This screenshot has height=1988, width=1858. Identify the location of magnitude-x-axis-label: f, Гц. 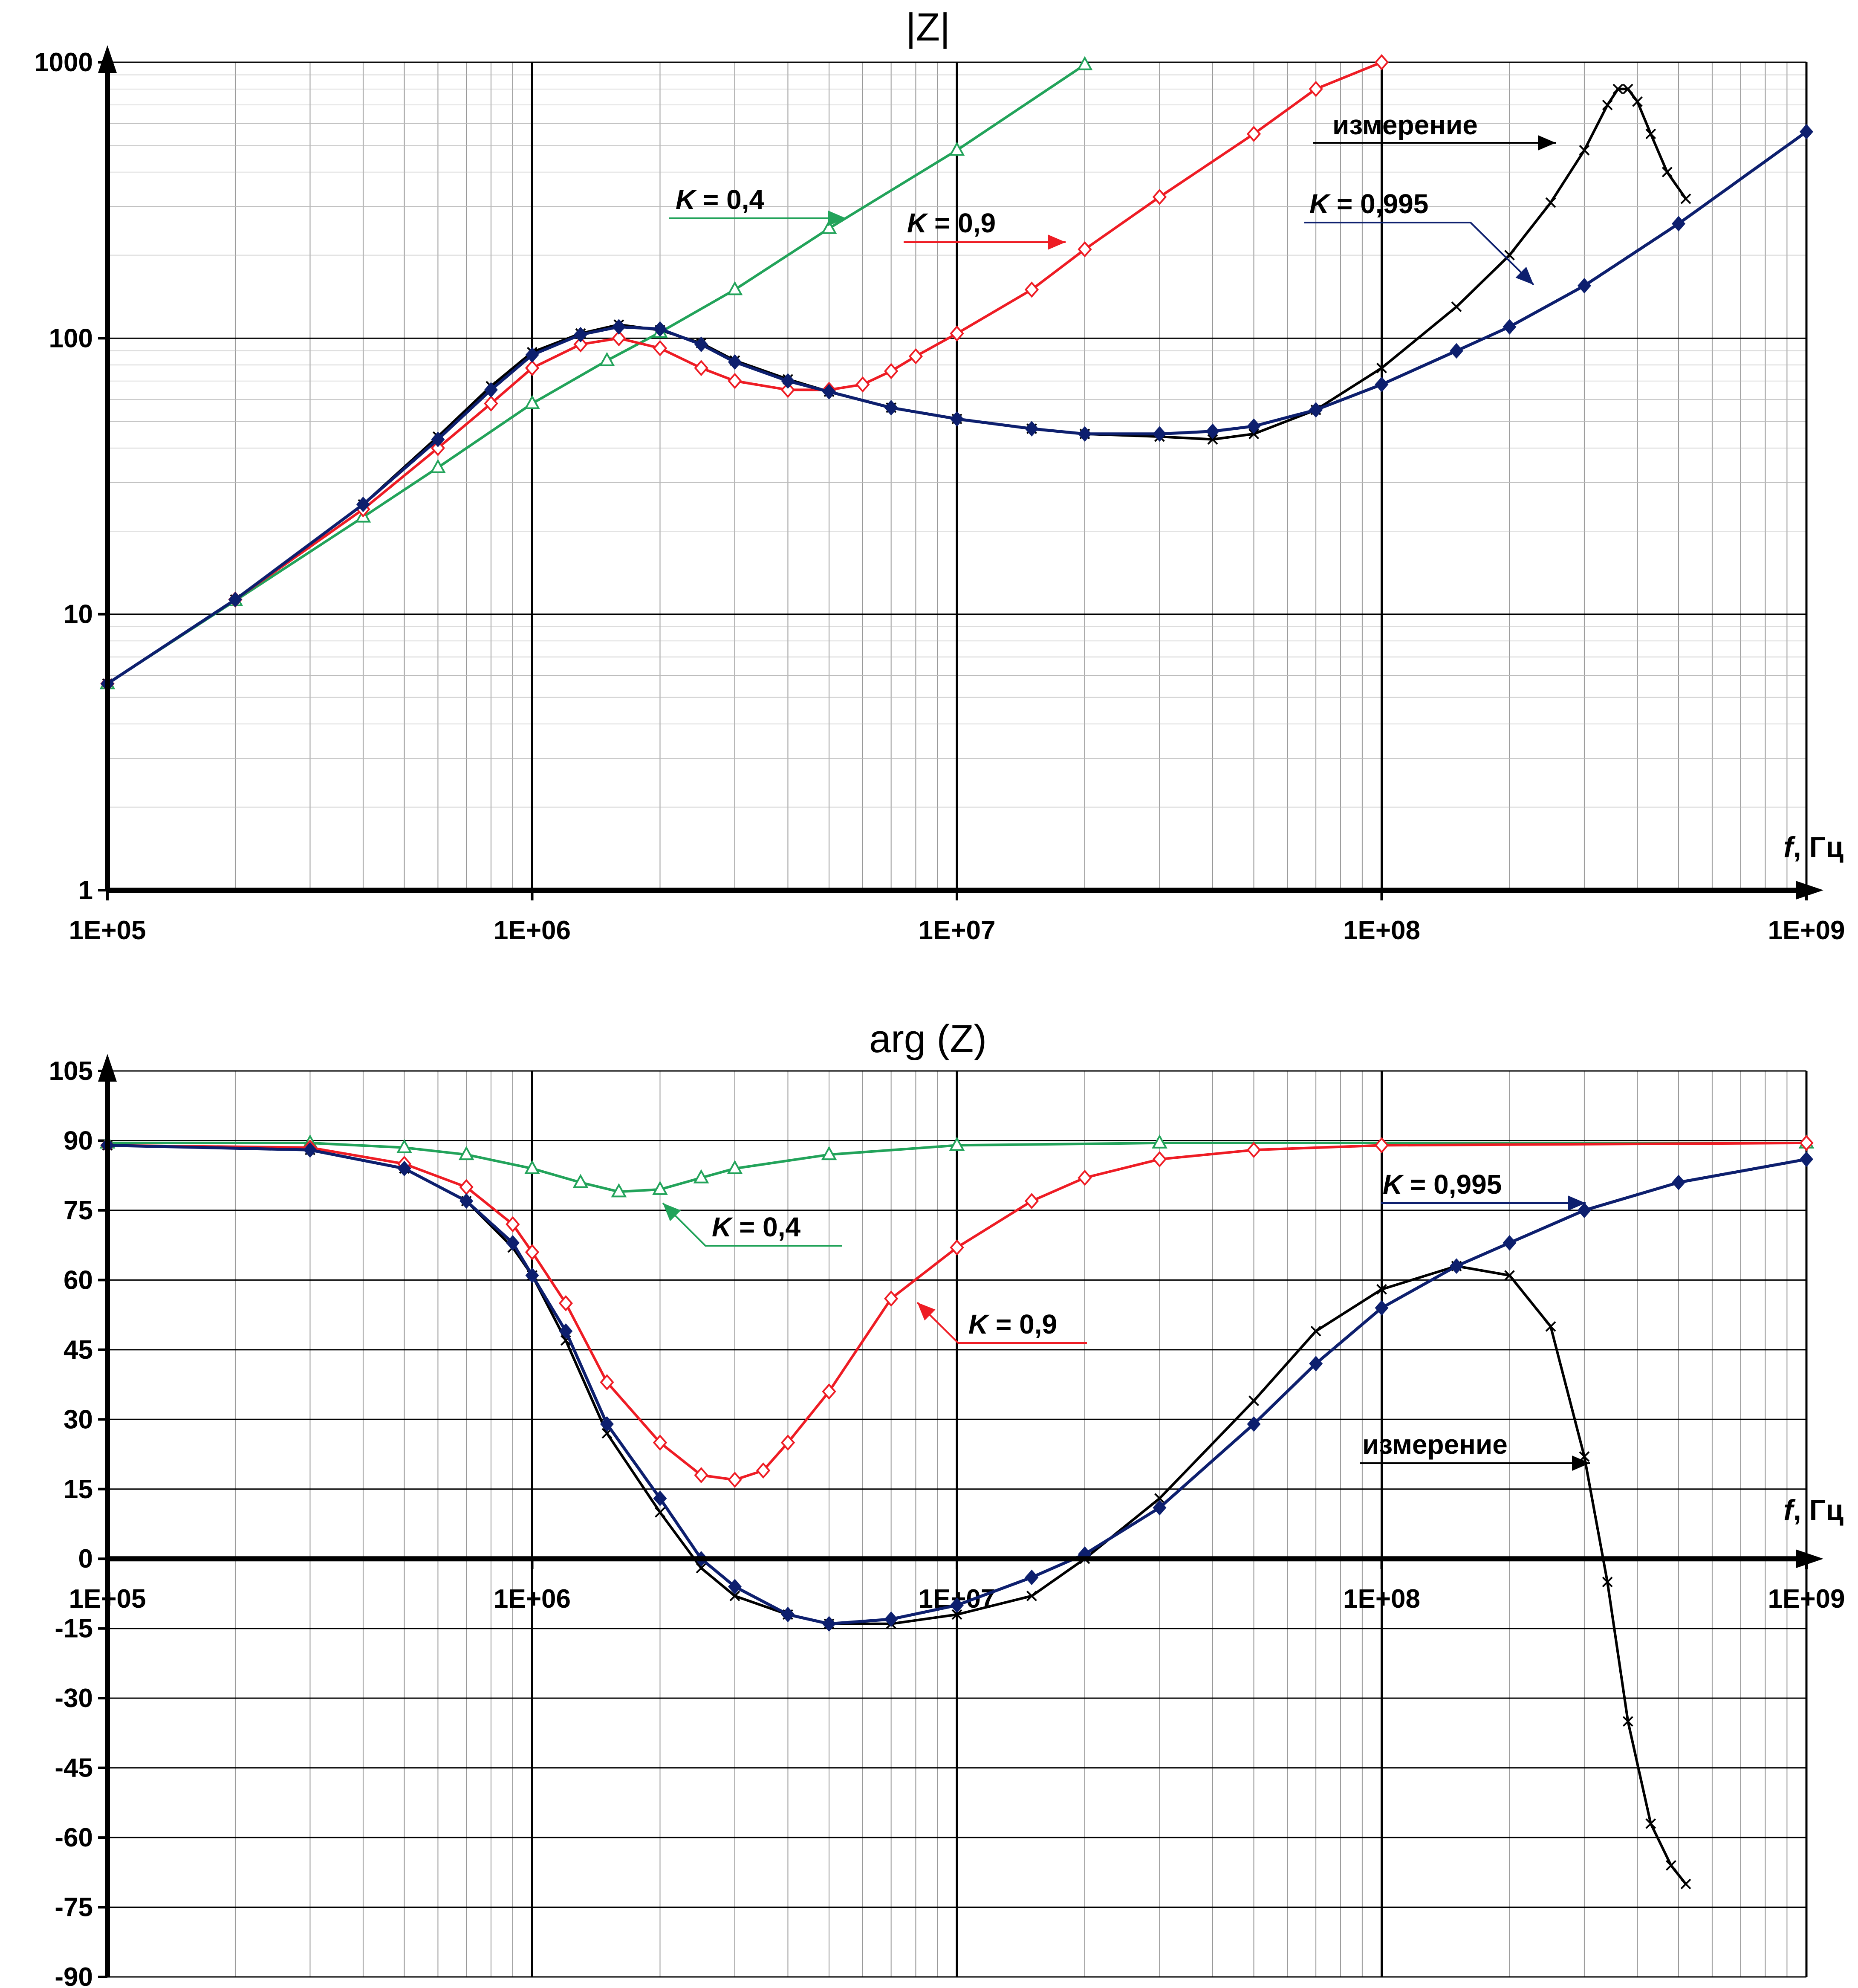
(1813, 847).